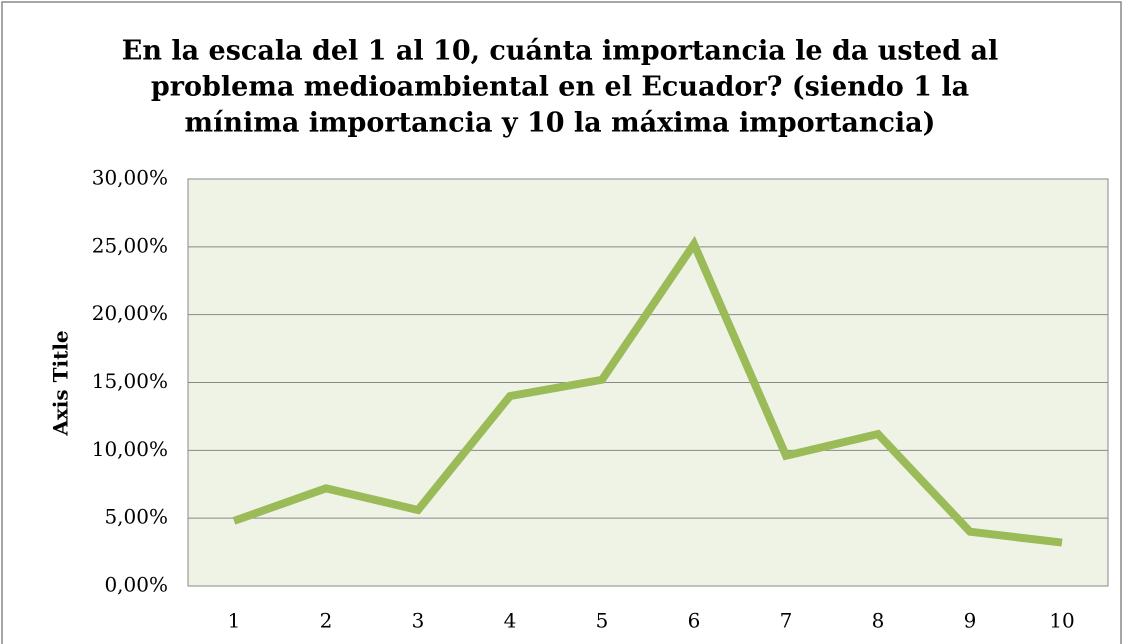 This screenshot has width=1124, height=644. Describe the element at coordinates (786, 621) in the screenshot. I see `x-tick-label: 7` at that location.